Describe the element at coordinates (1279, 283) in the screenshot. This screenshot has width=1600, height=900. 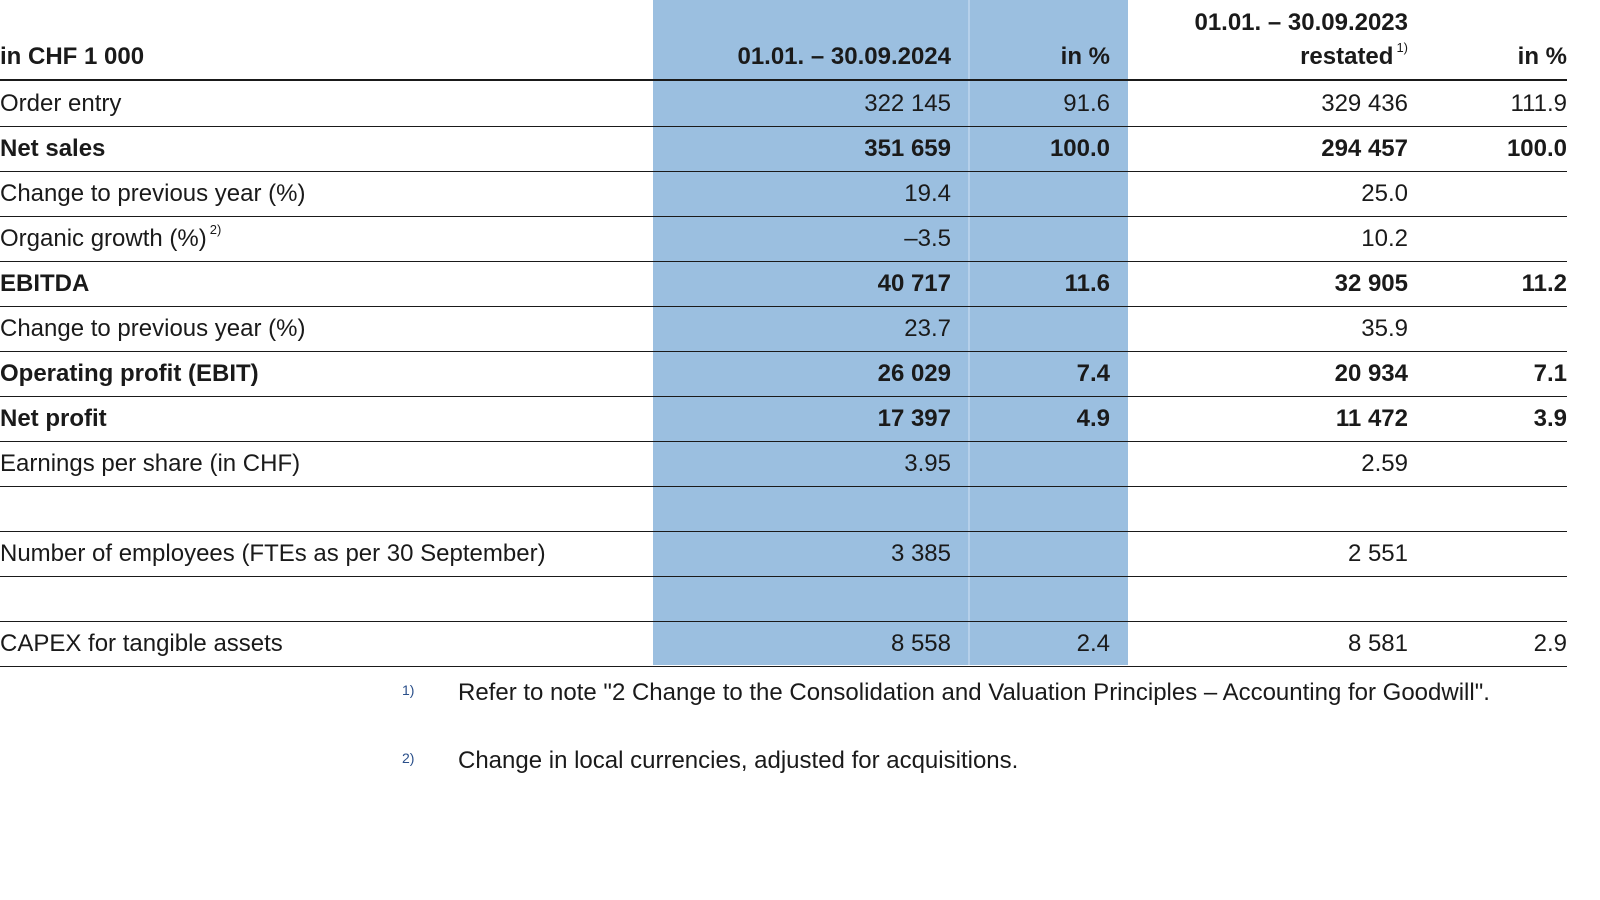
I see `value-2023: 32 905` at that location.